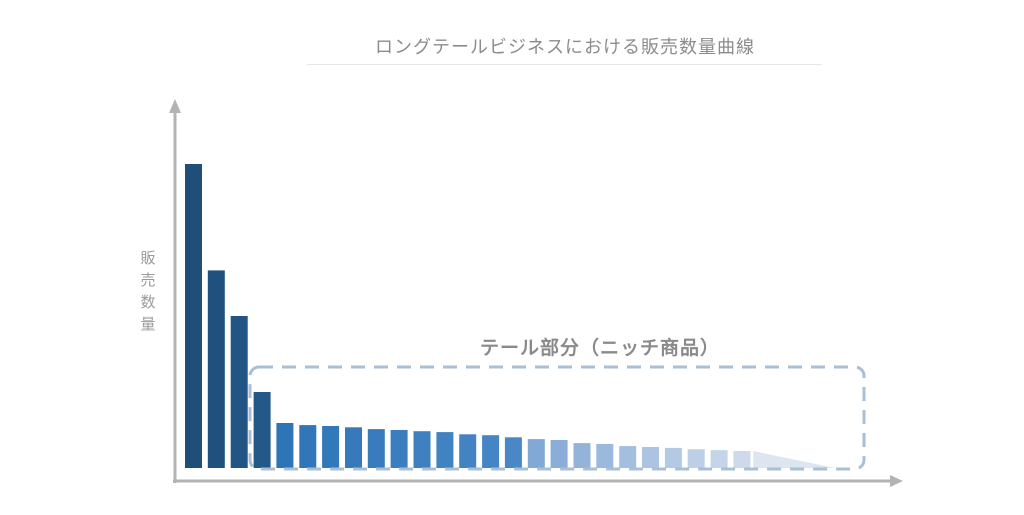 This screenshot has width=1024, height=515. Describe the element at coordinates (148, 302) in the screenshot. I see `y-axis-label-char: 数` at that location.